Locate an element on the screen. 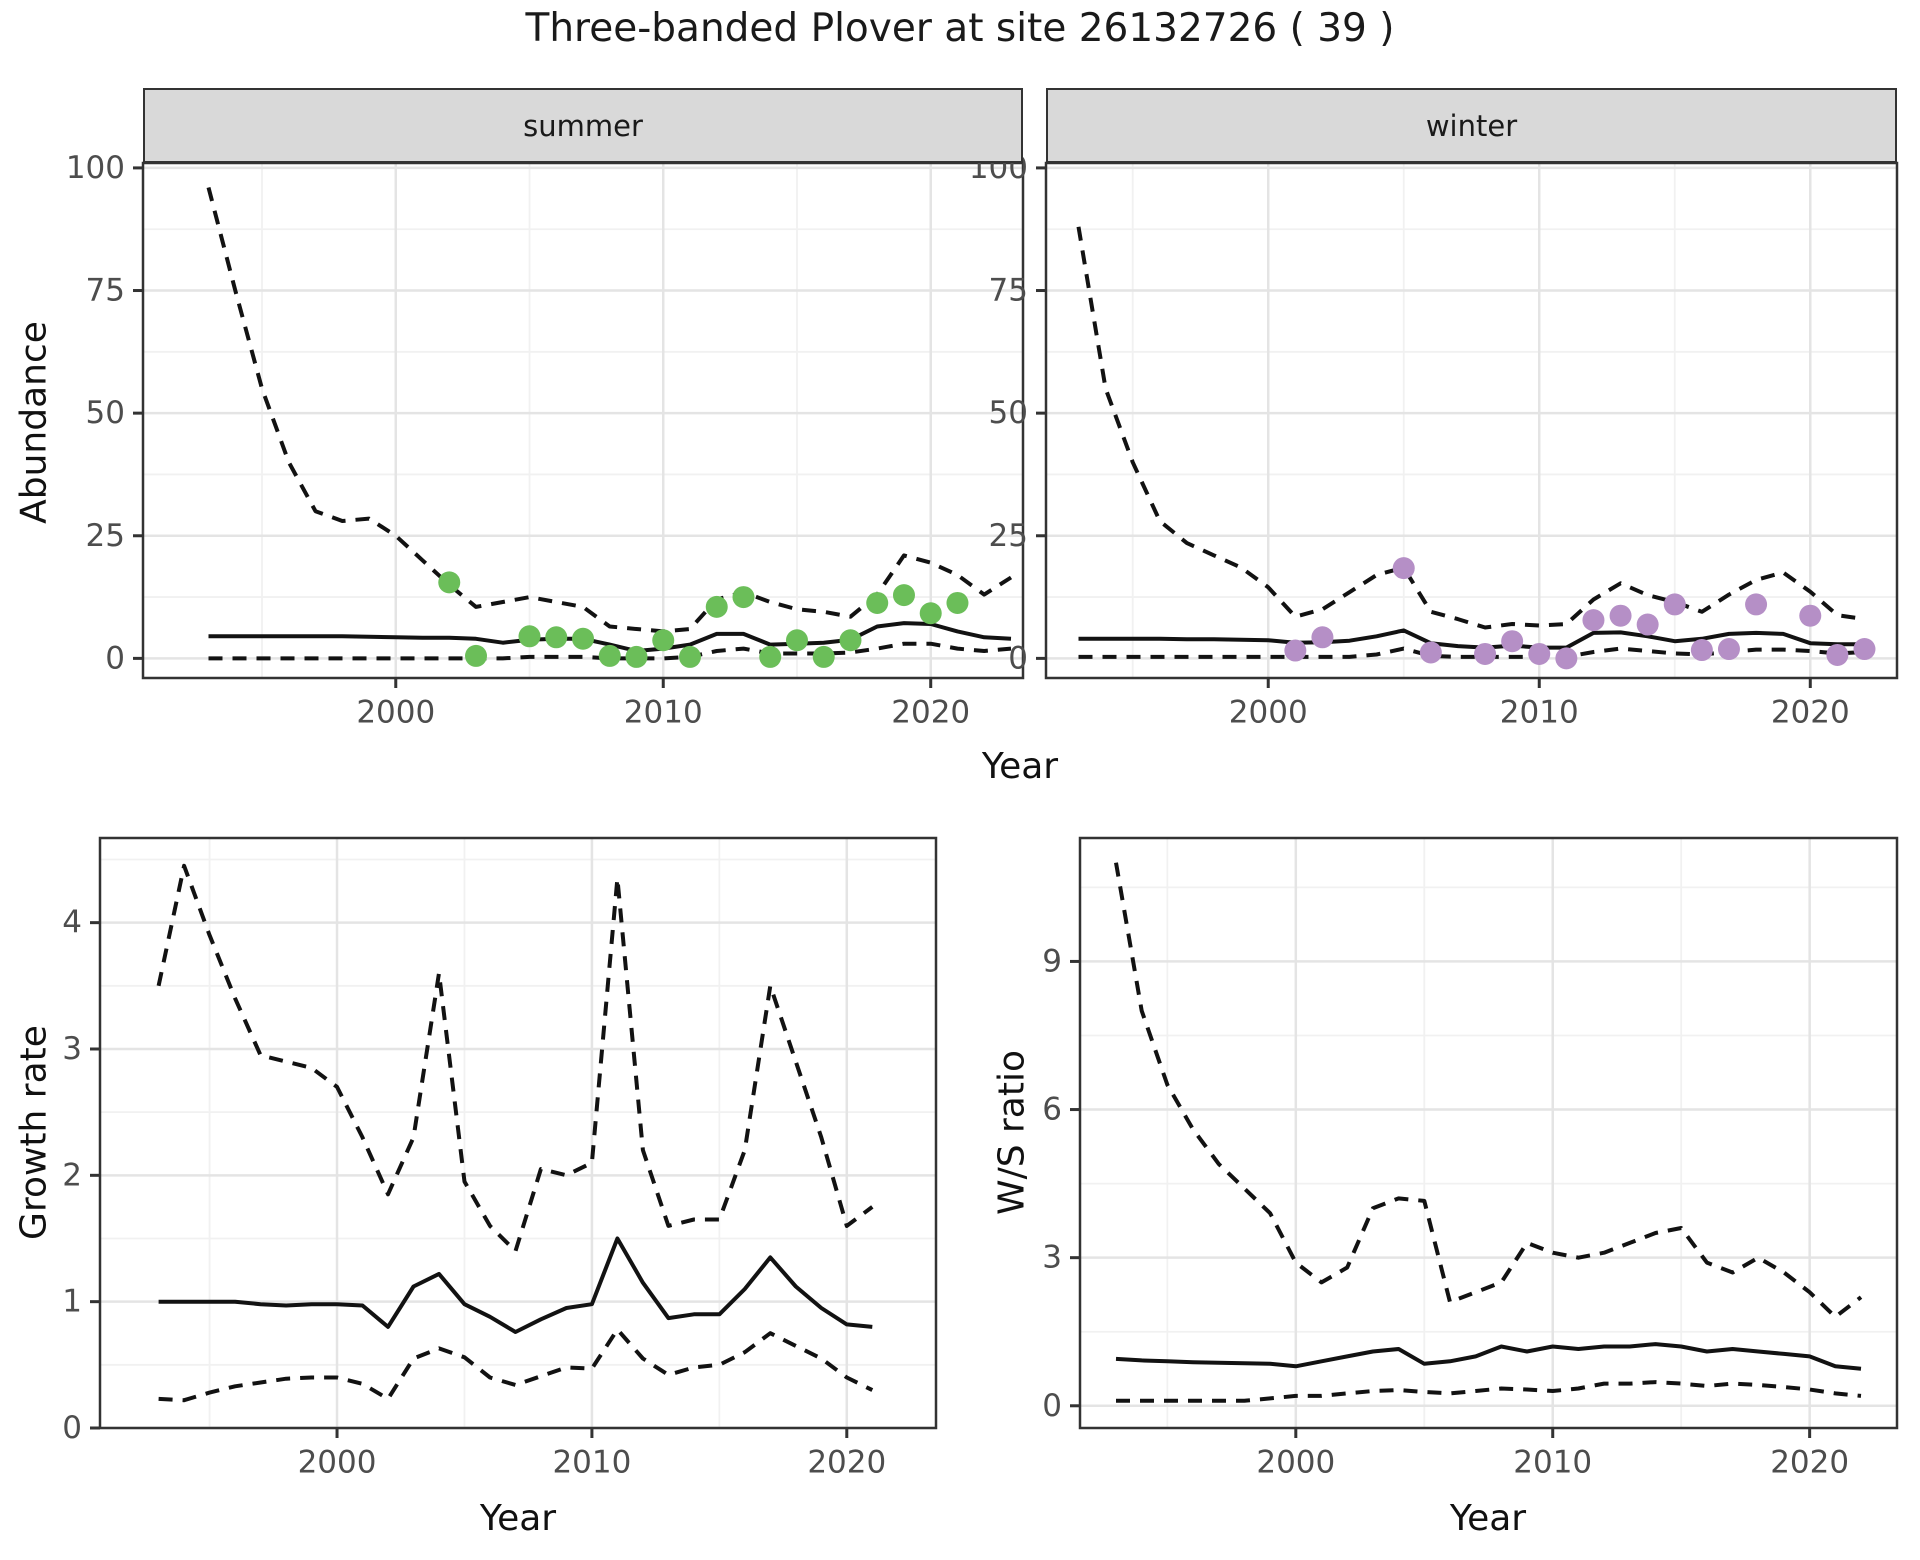 This screenshot has height=1560, width=1920. panel-border is located at coordinates (1471, 420).